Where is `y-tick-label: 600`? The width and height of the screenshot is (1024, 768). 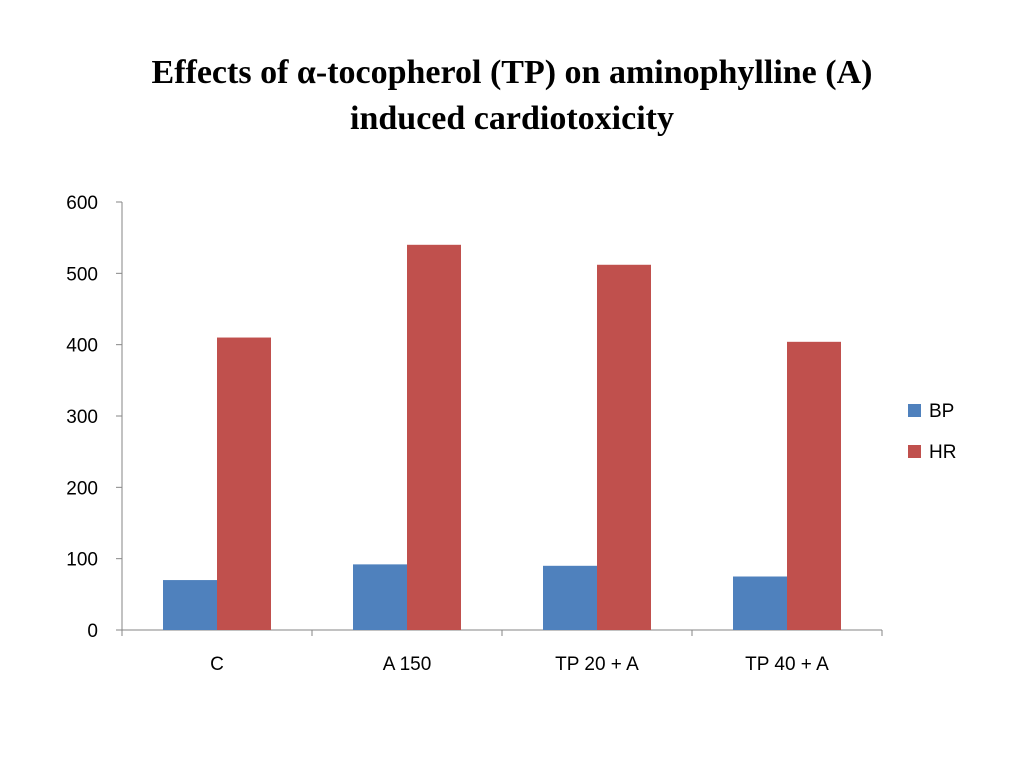
y-tick-label: 600 is located at coordinates (82, 203).